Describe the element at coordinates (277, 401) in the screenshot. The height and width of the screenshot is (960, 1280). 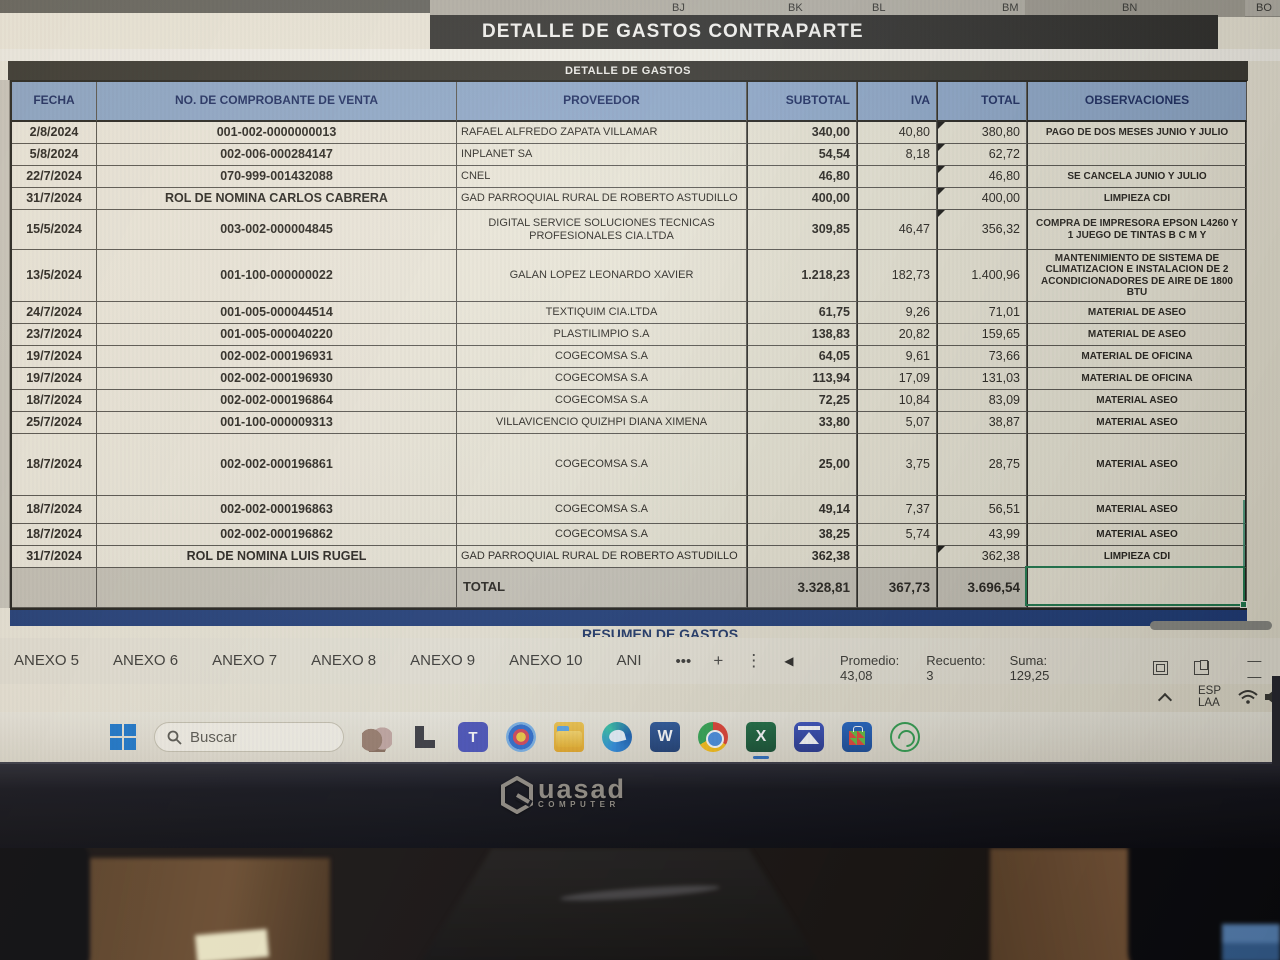
I see `cell-comprobante: 002-002-000196864` at that location.